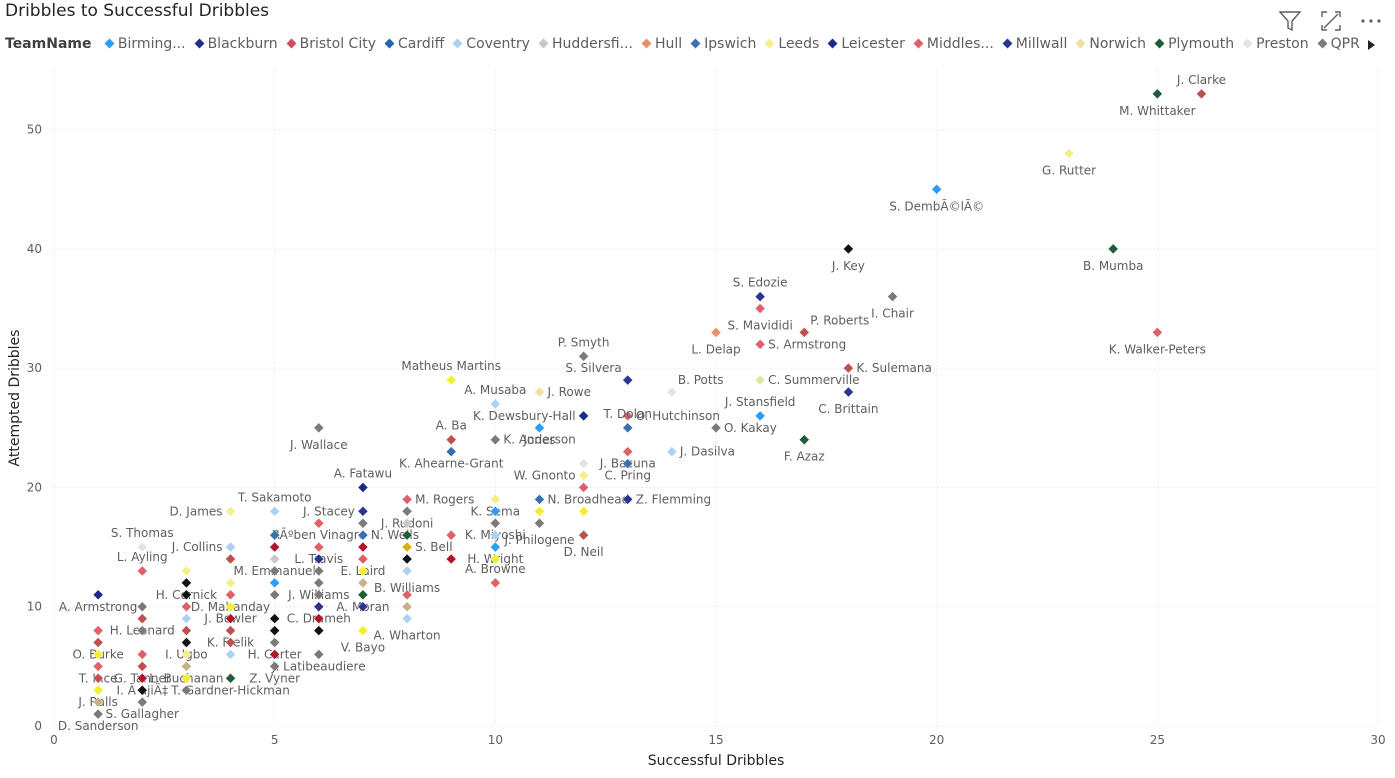  What do you see at coordinates (434, 547) in the screenshot?
I see `data-label: S. Bell` at bounding box center [434, 547].